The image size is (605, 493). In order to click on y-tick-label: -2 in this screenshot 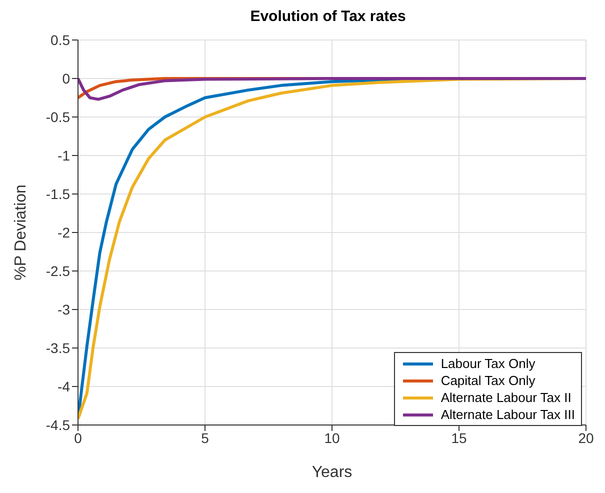, I will do `click(64, 232)`.